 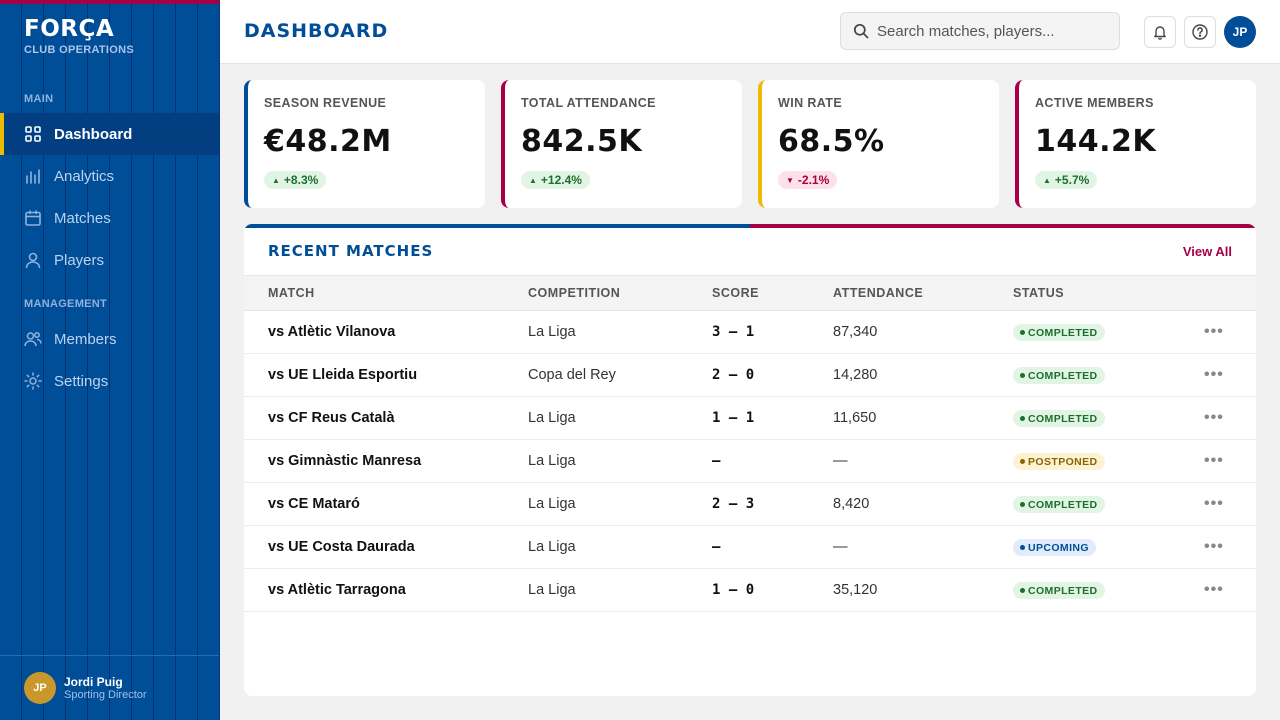 I want to click on kpi-card-active-members: ACTIVE MEMBERS 144.2K ▲ +5.7%, so click(x=1135, y=144).